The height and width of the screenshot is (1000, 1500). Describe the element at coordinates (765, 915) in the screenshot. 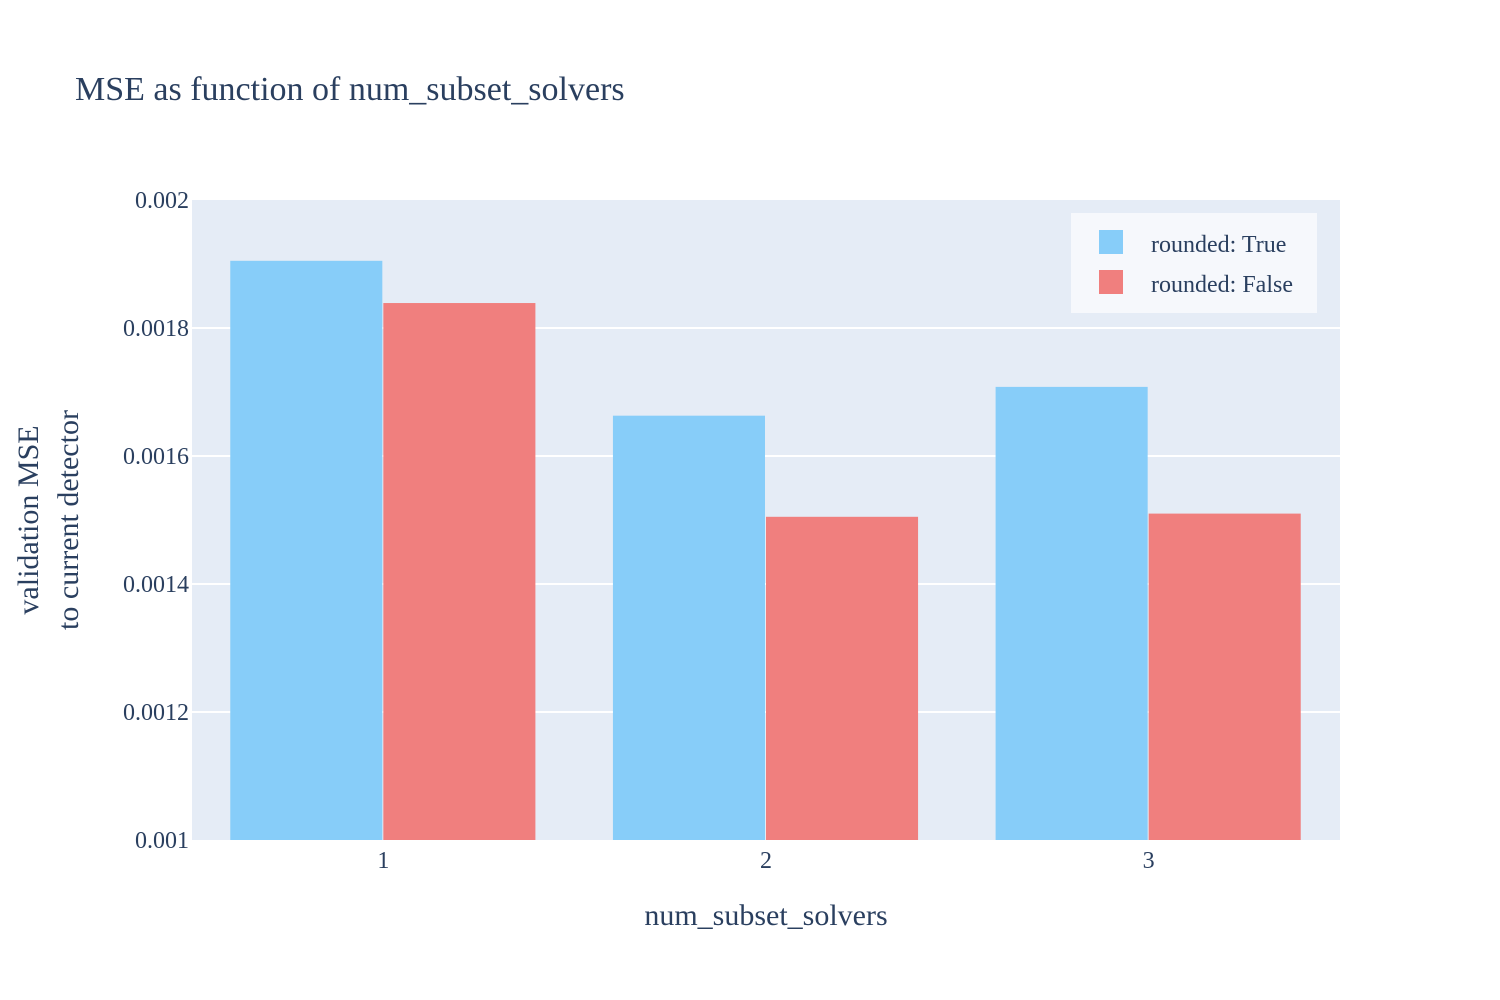

I see `x-axis-title: num_subset_solvers` at that location.